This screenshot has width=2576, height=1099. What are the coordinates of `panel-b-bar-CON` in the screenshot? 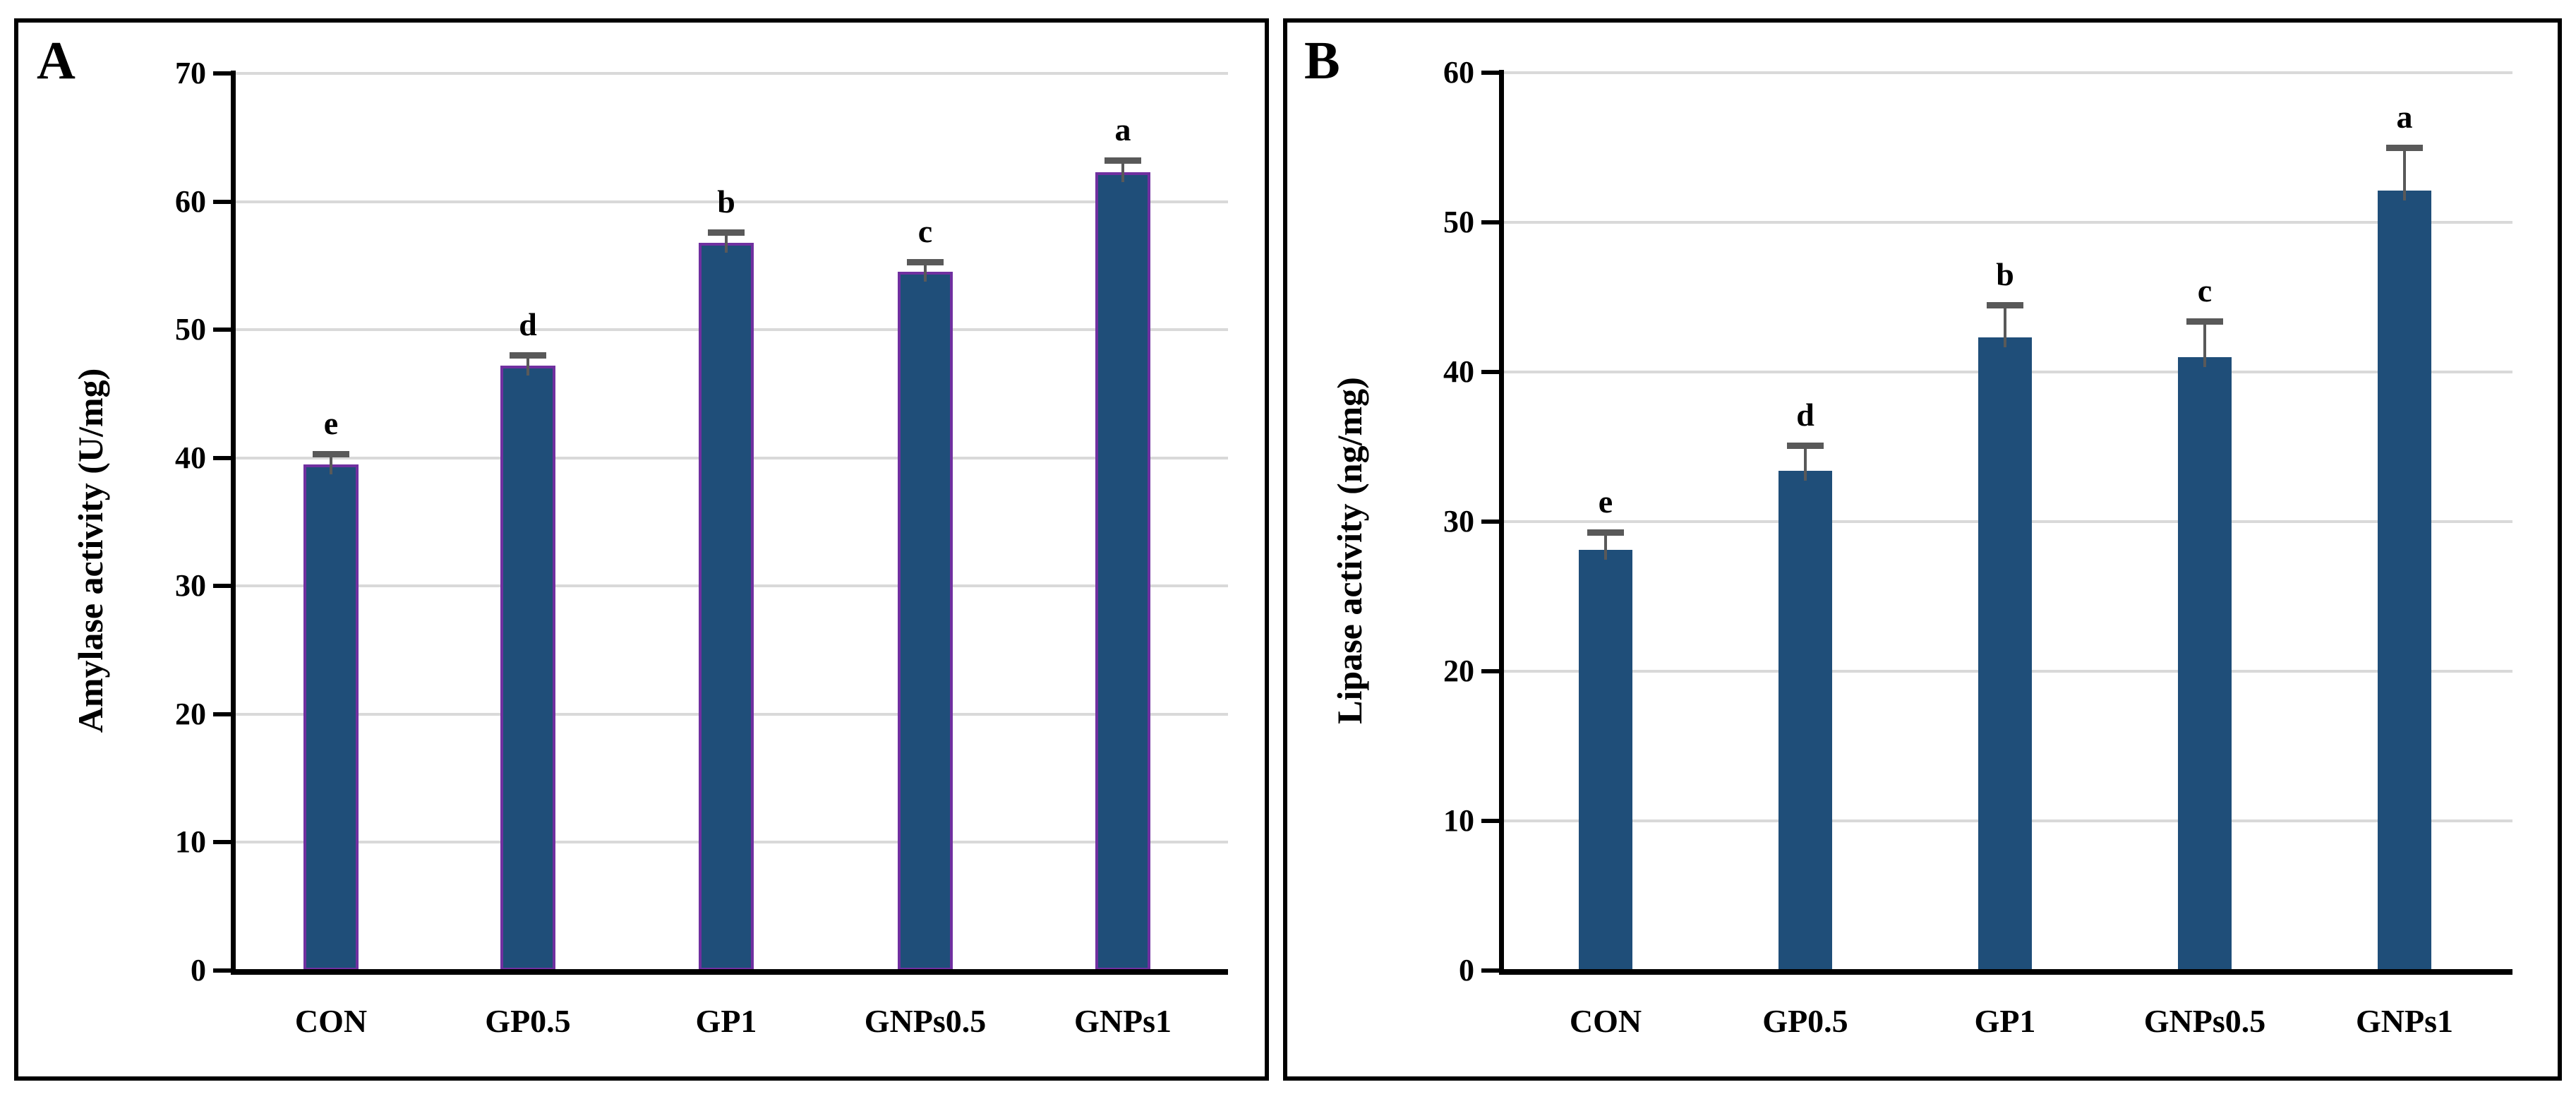 It's located at (1605, 761).